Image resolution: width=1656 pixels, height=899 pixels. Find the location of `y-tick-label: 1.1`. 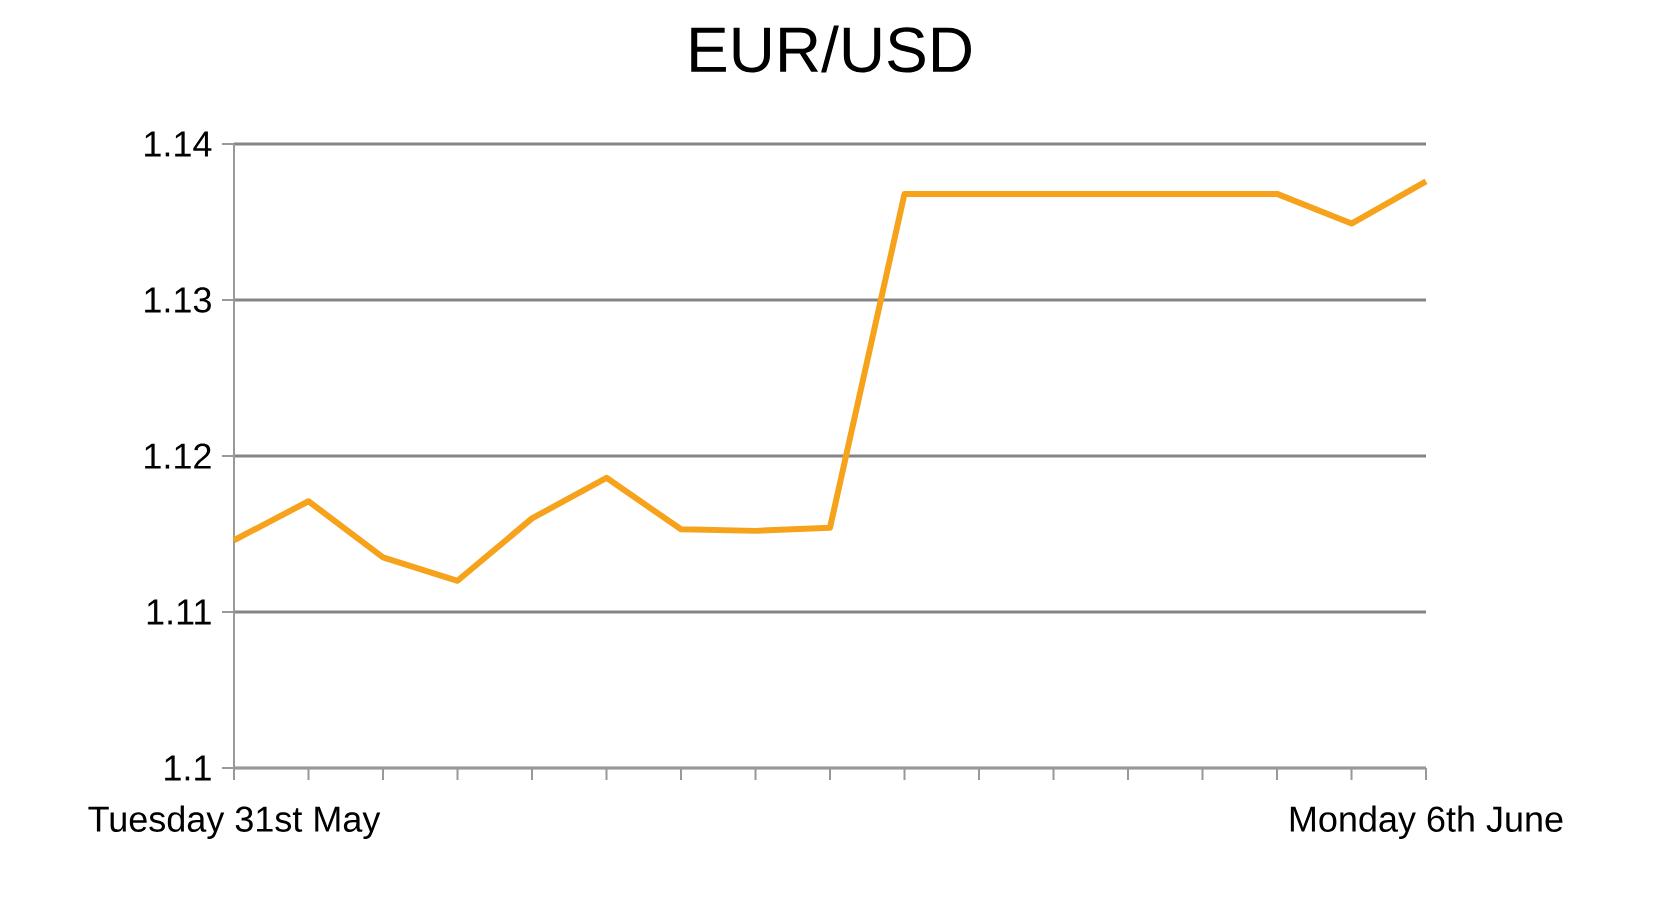

y-tick-label: 1.1 is located at coordinates (188, 768).